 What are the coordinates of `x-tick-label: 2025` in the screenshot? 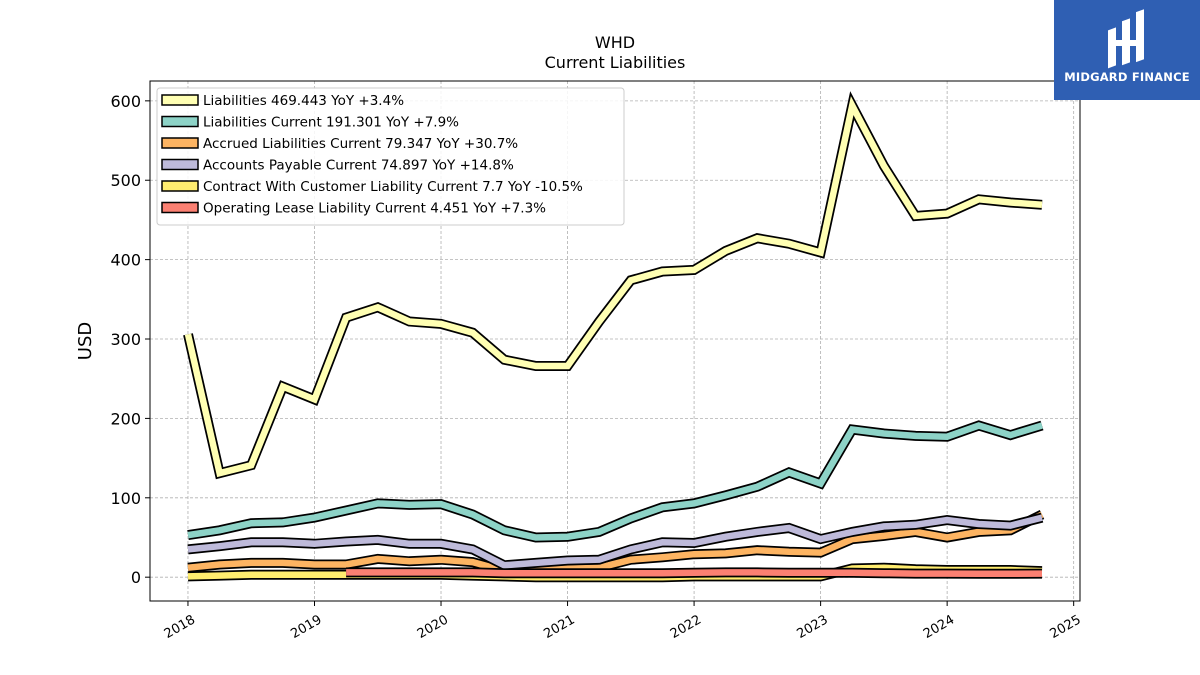 It's located at (1066, 627).